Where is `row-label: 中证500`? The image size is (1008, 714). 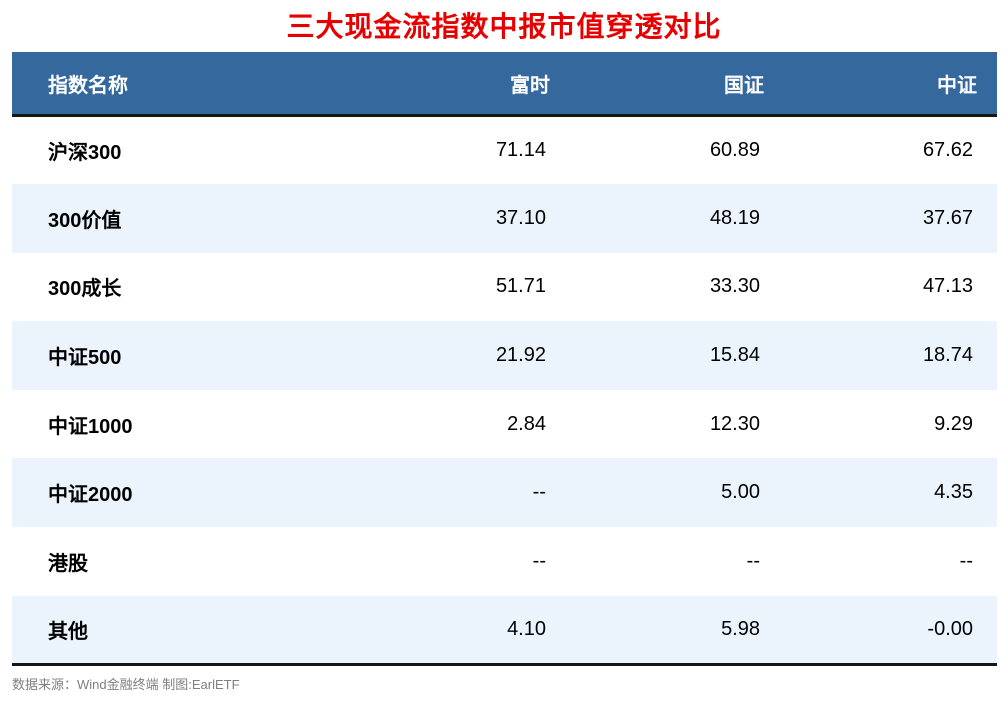
row-label: 中证500 is located at coordinates (85, 358).